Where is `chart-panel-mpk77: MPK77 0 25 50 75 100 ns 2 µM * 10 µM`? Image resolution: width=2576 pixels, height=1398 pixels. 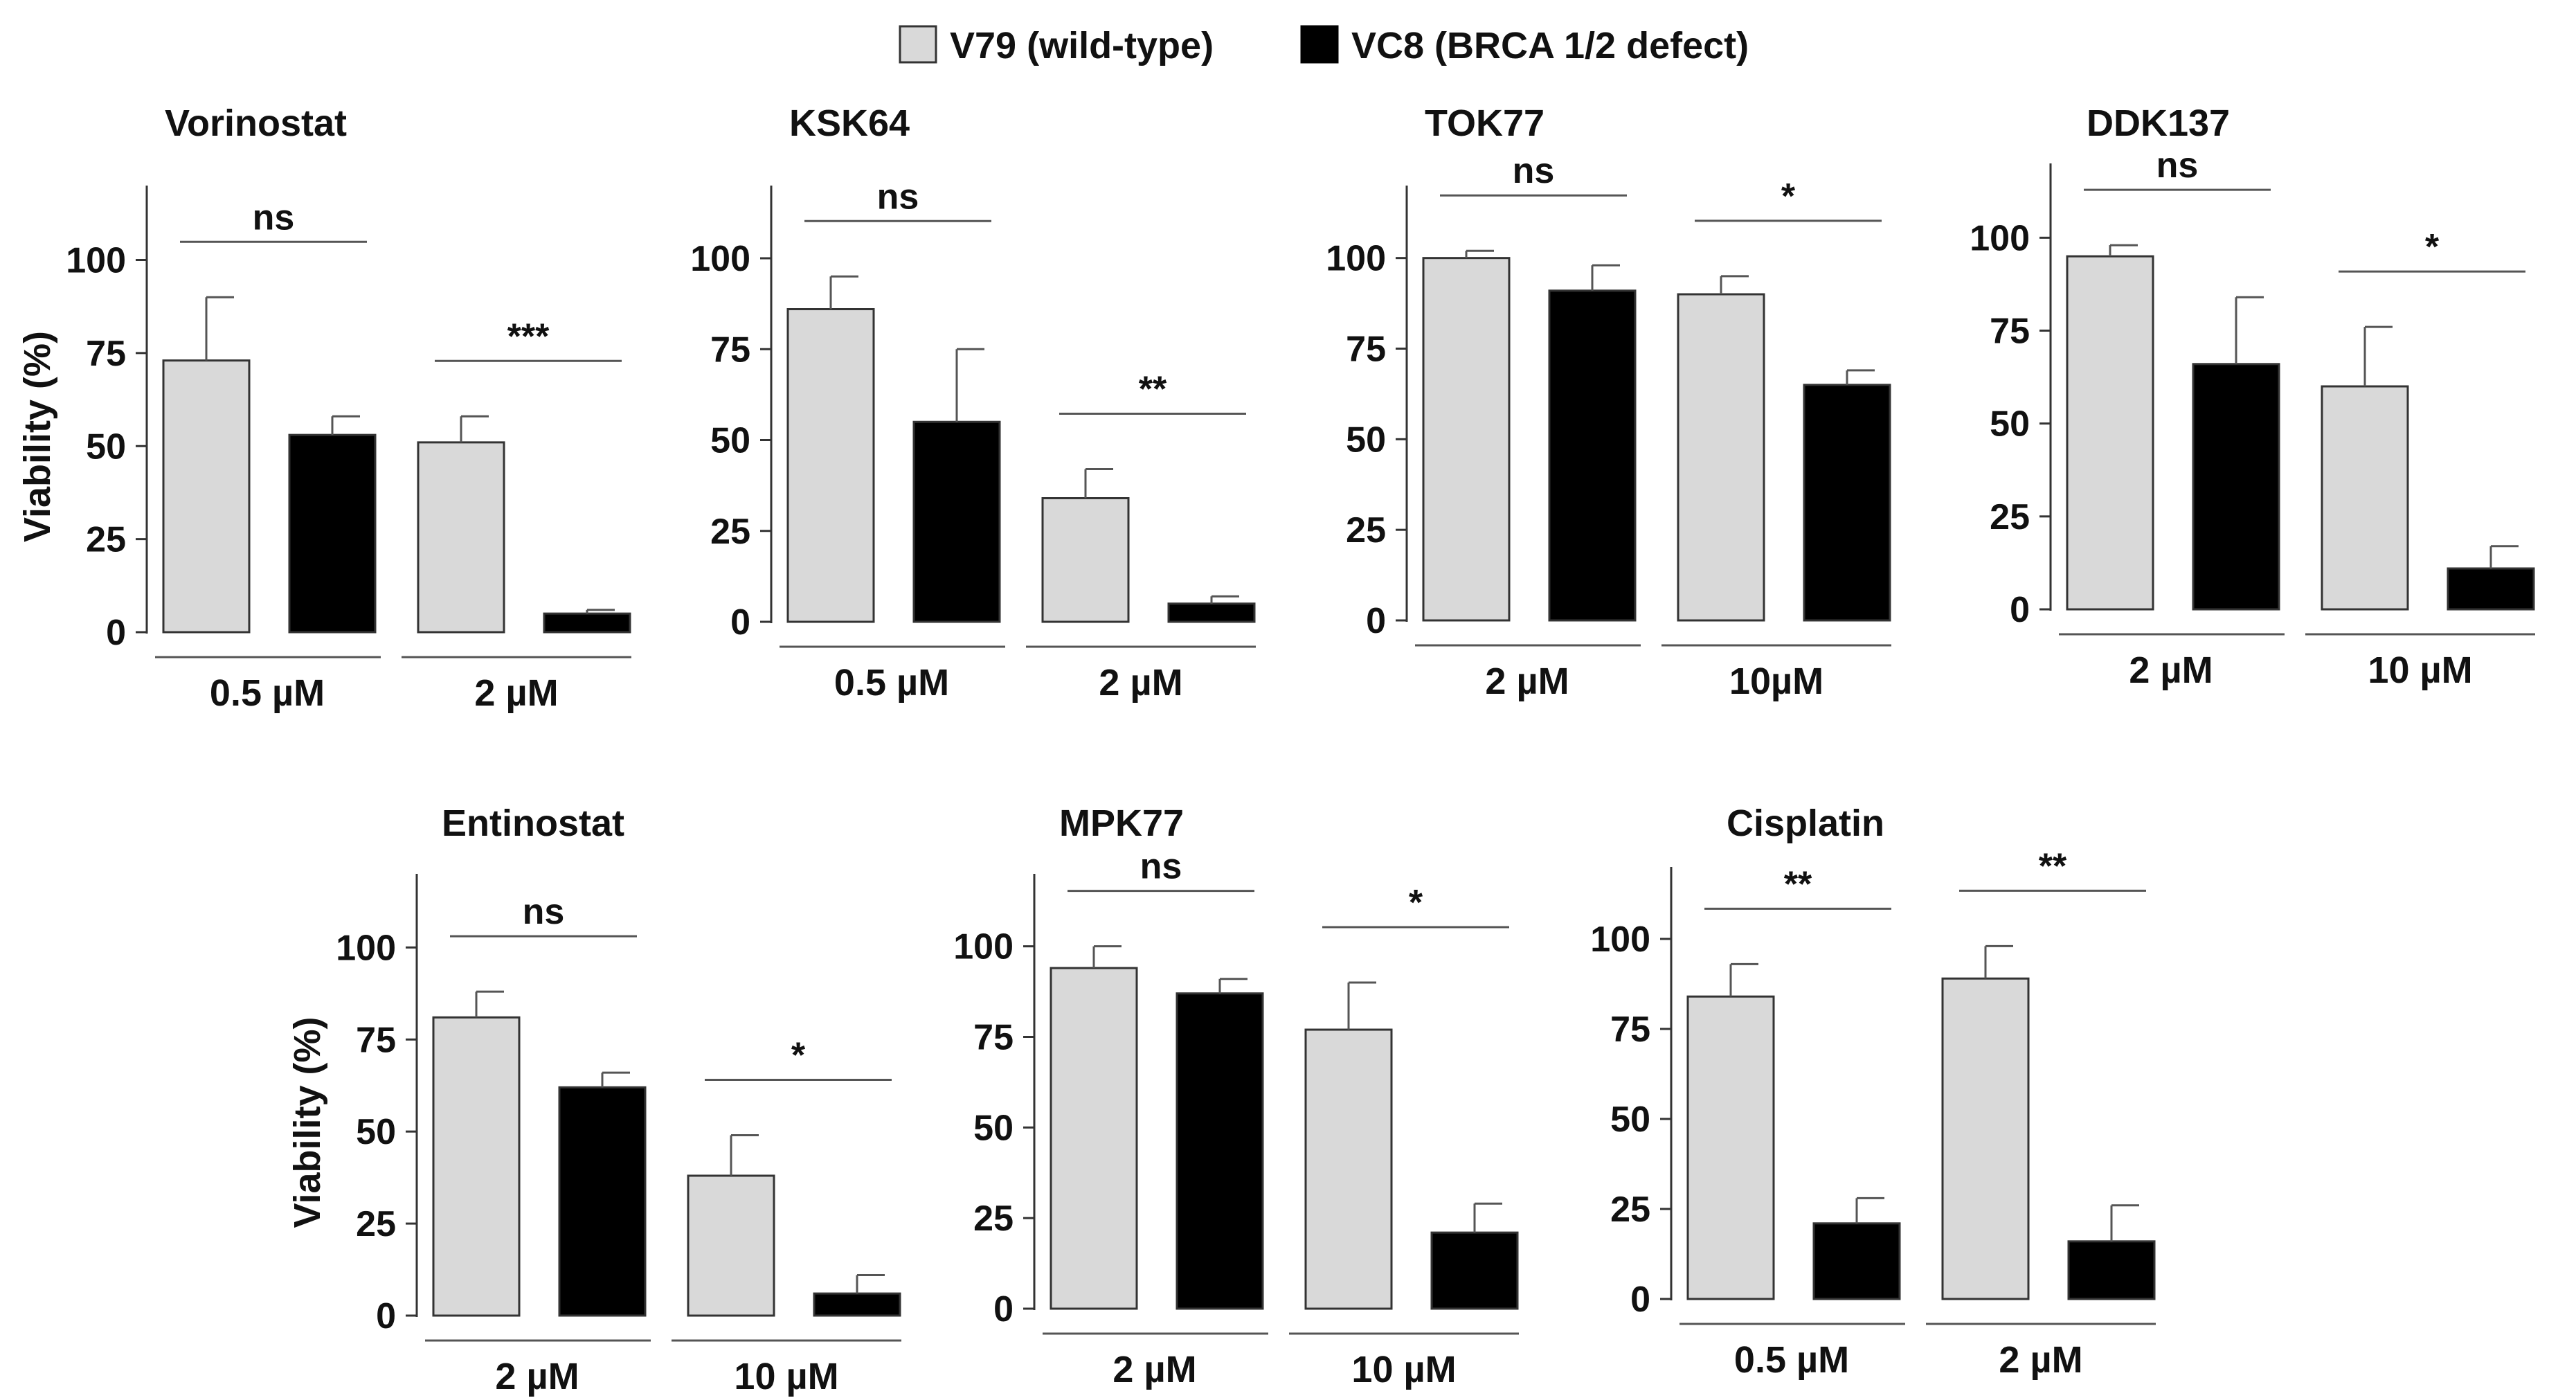
chart-panel-mpk77: MPK77 0 25 50 75 100 ns 2 µM * 10 µM is located at coordinates (1236, 1096).